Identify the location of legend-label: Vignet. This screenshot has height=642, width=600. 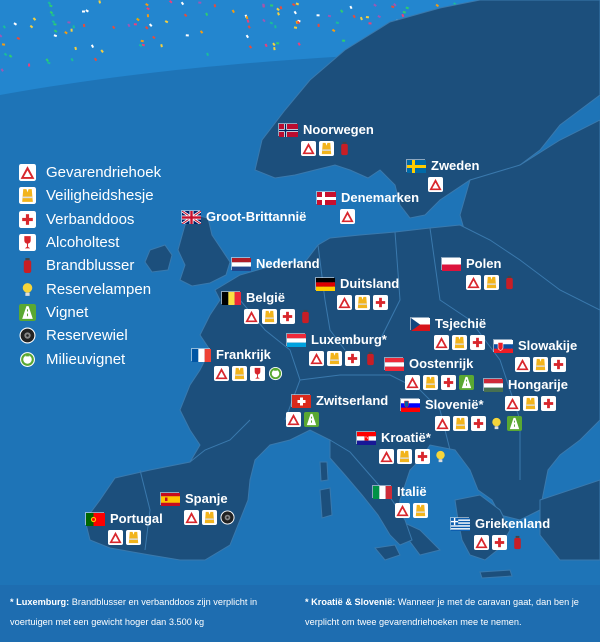
(67, 312).